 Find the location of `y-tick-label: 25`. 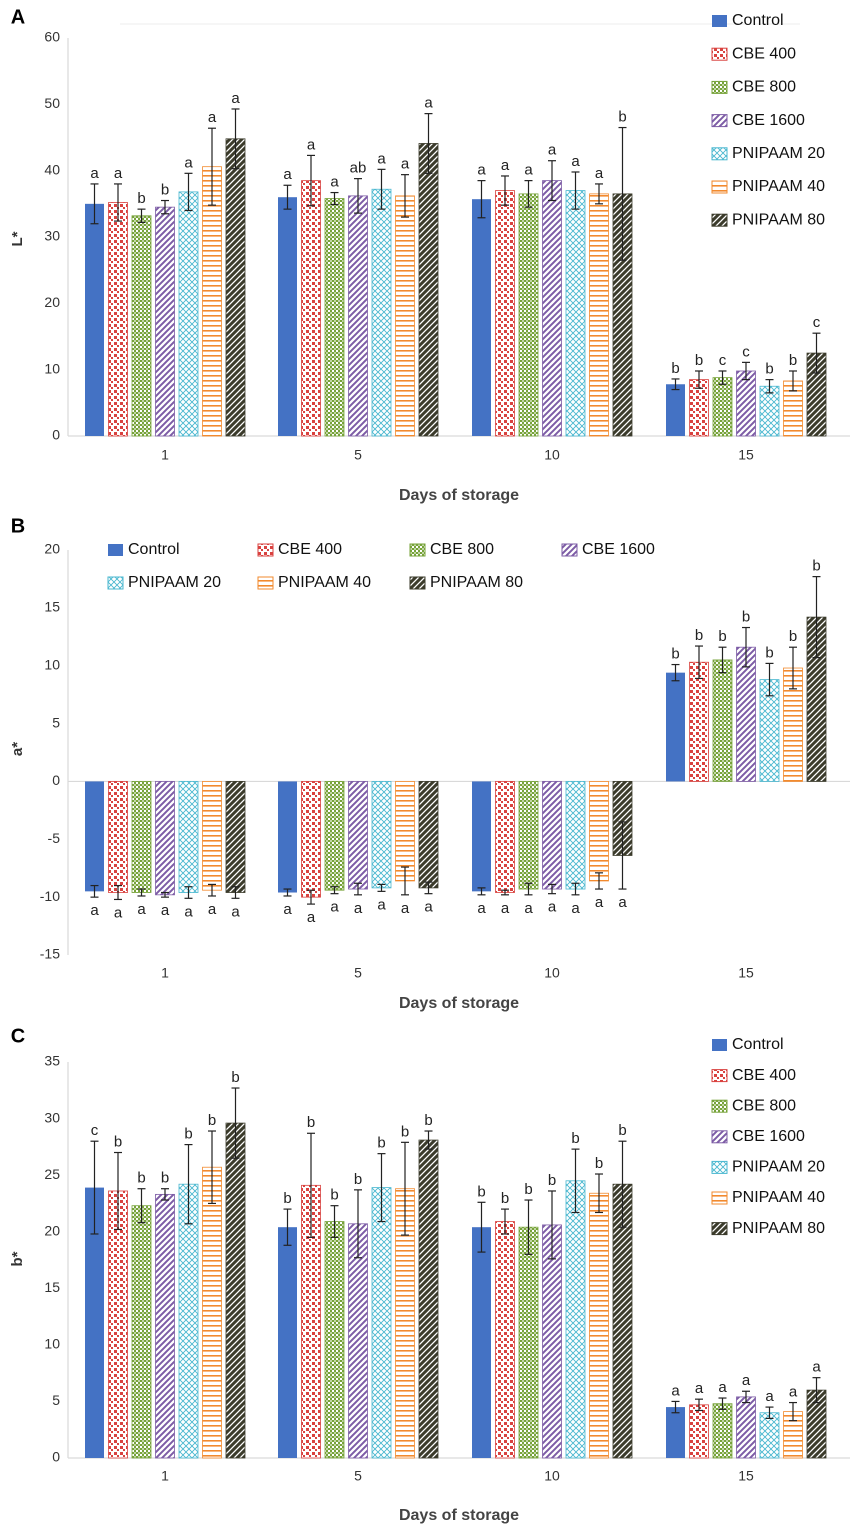

y-tick-label: 25 is located at coordinates (52, 1174).